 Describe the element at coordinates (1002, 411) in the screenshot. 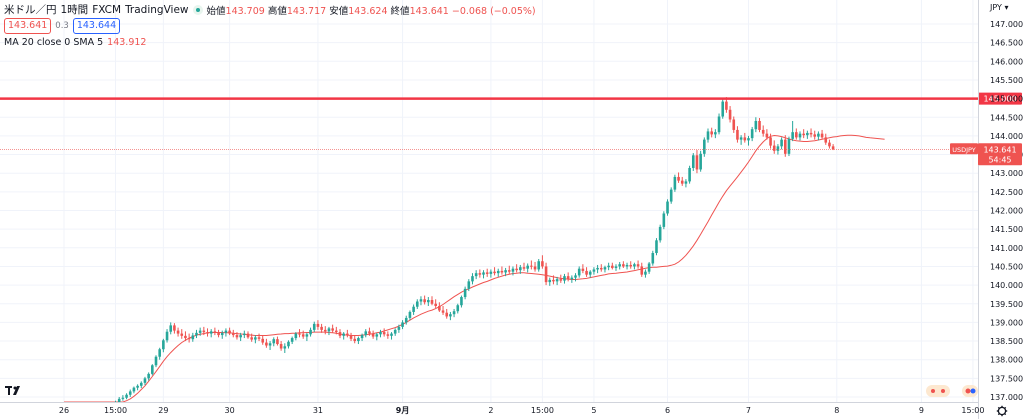

I see `gear-ring` at that location.